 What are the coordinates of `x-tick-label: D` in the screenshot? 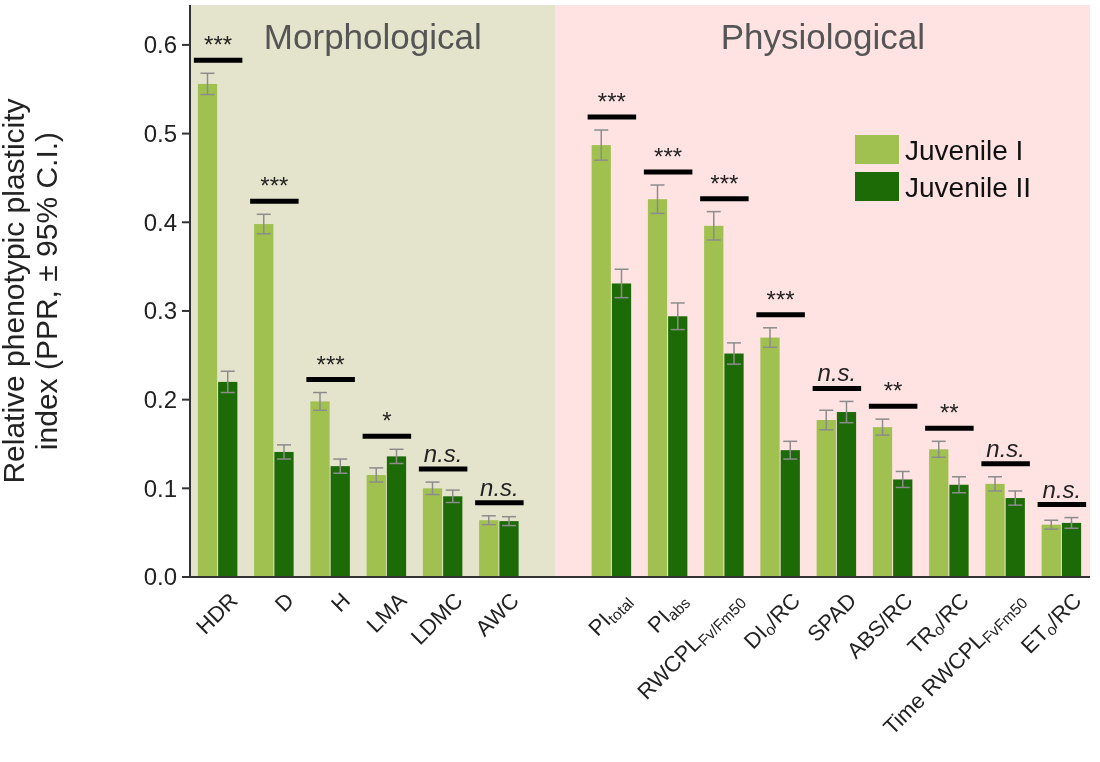 It's located at (284, 602).